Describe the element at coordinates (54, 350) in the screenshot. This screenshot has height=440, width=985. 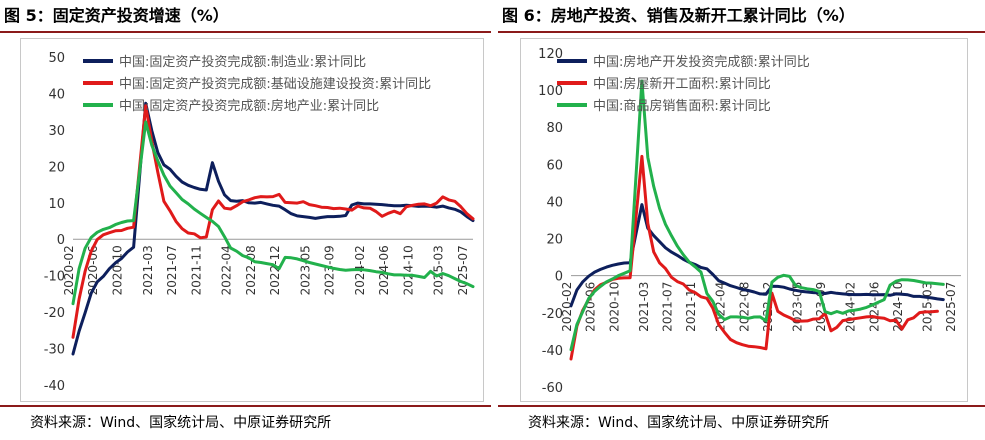
I see `y-tick-label: -30` at that location.